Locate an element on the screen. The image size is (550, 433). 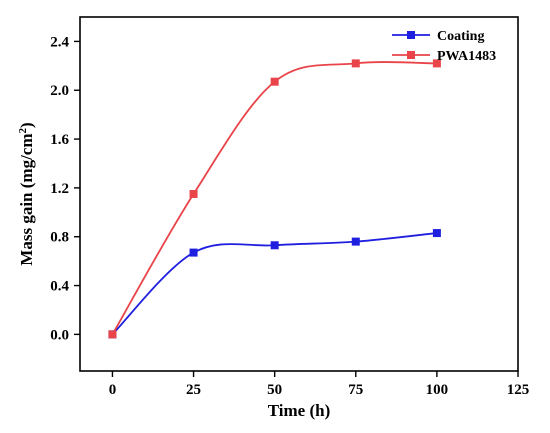
y-tick-label: 1.2 is located at coordinates (59, 189).